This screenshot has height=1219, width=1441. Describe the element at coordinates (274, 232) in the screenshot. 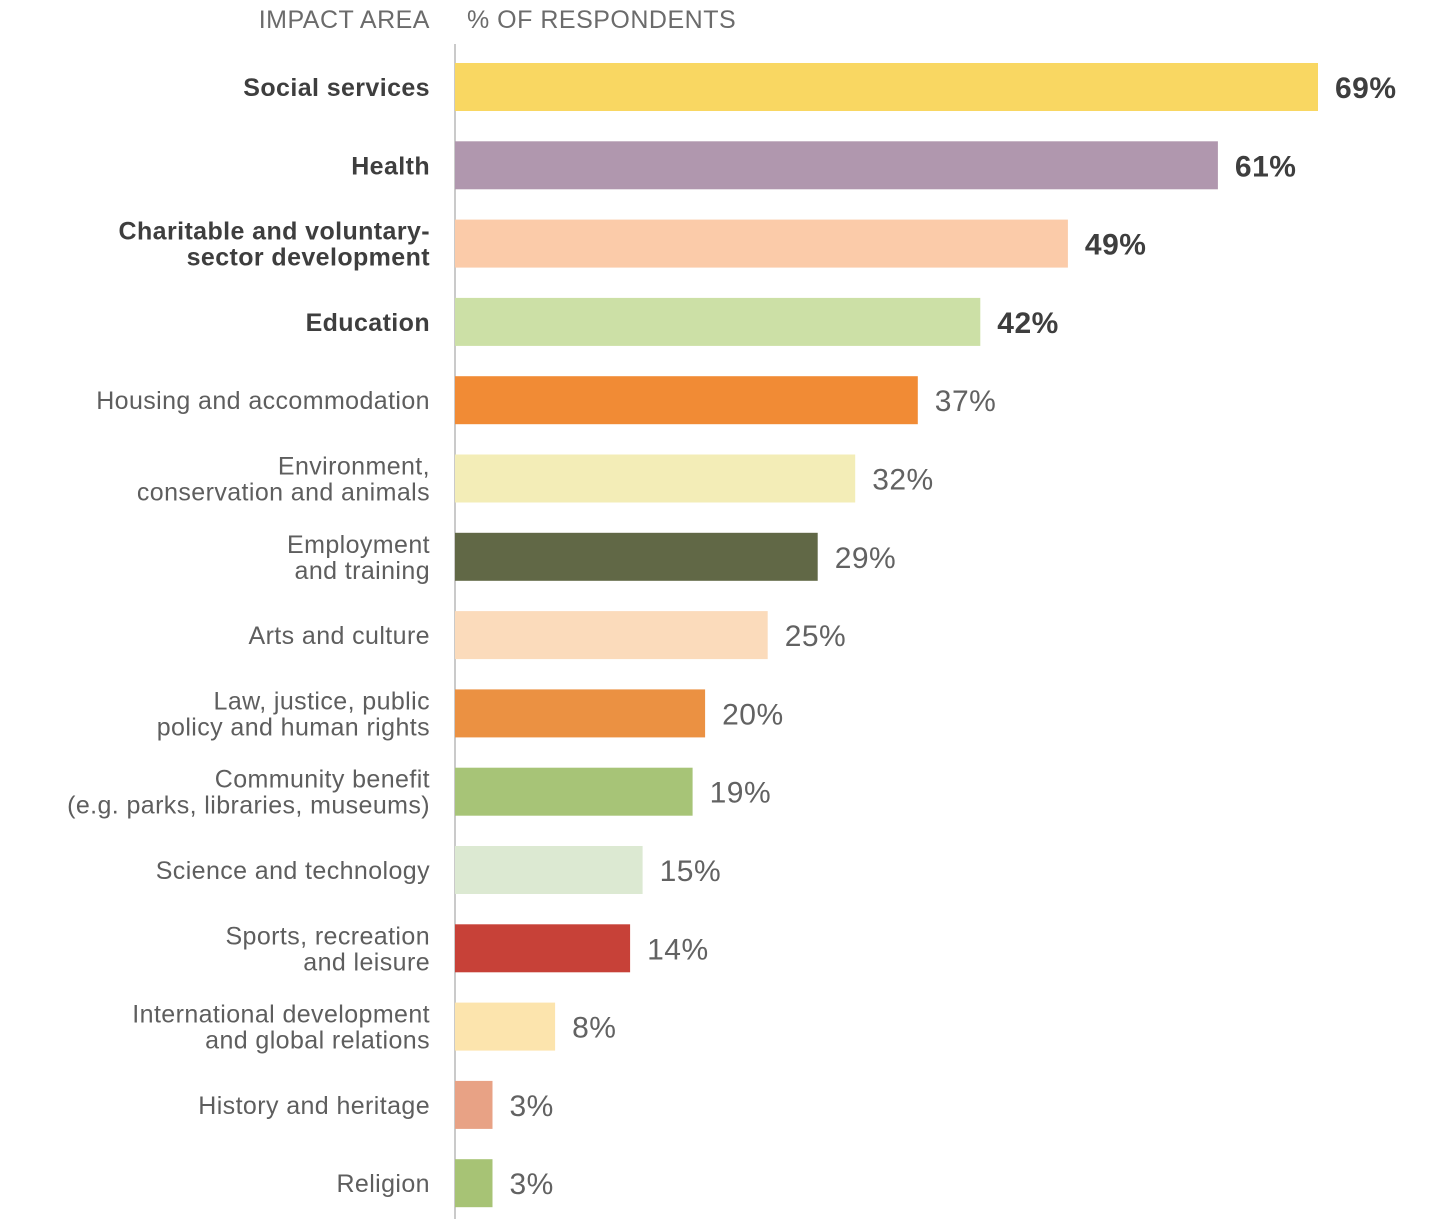

I see `category-label: Charitable and voluntary-` at that location.